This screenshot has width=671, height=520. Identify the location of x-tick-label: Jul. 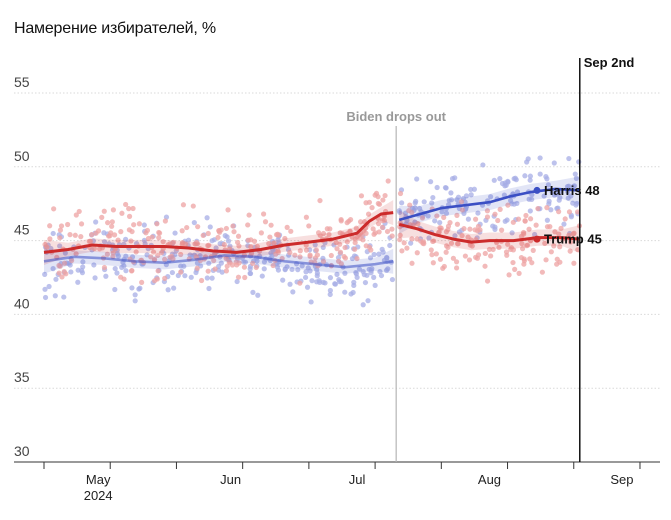
(357, 479).